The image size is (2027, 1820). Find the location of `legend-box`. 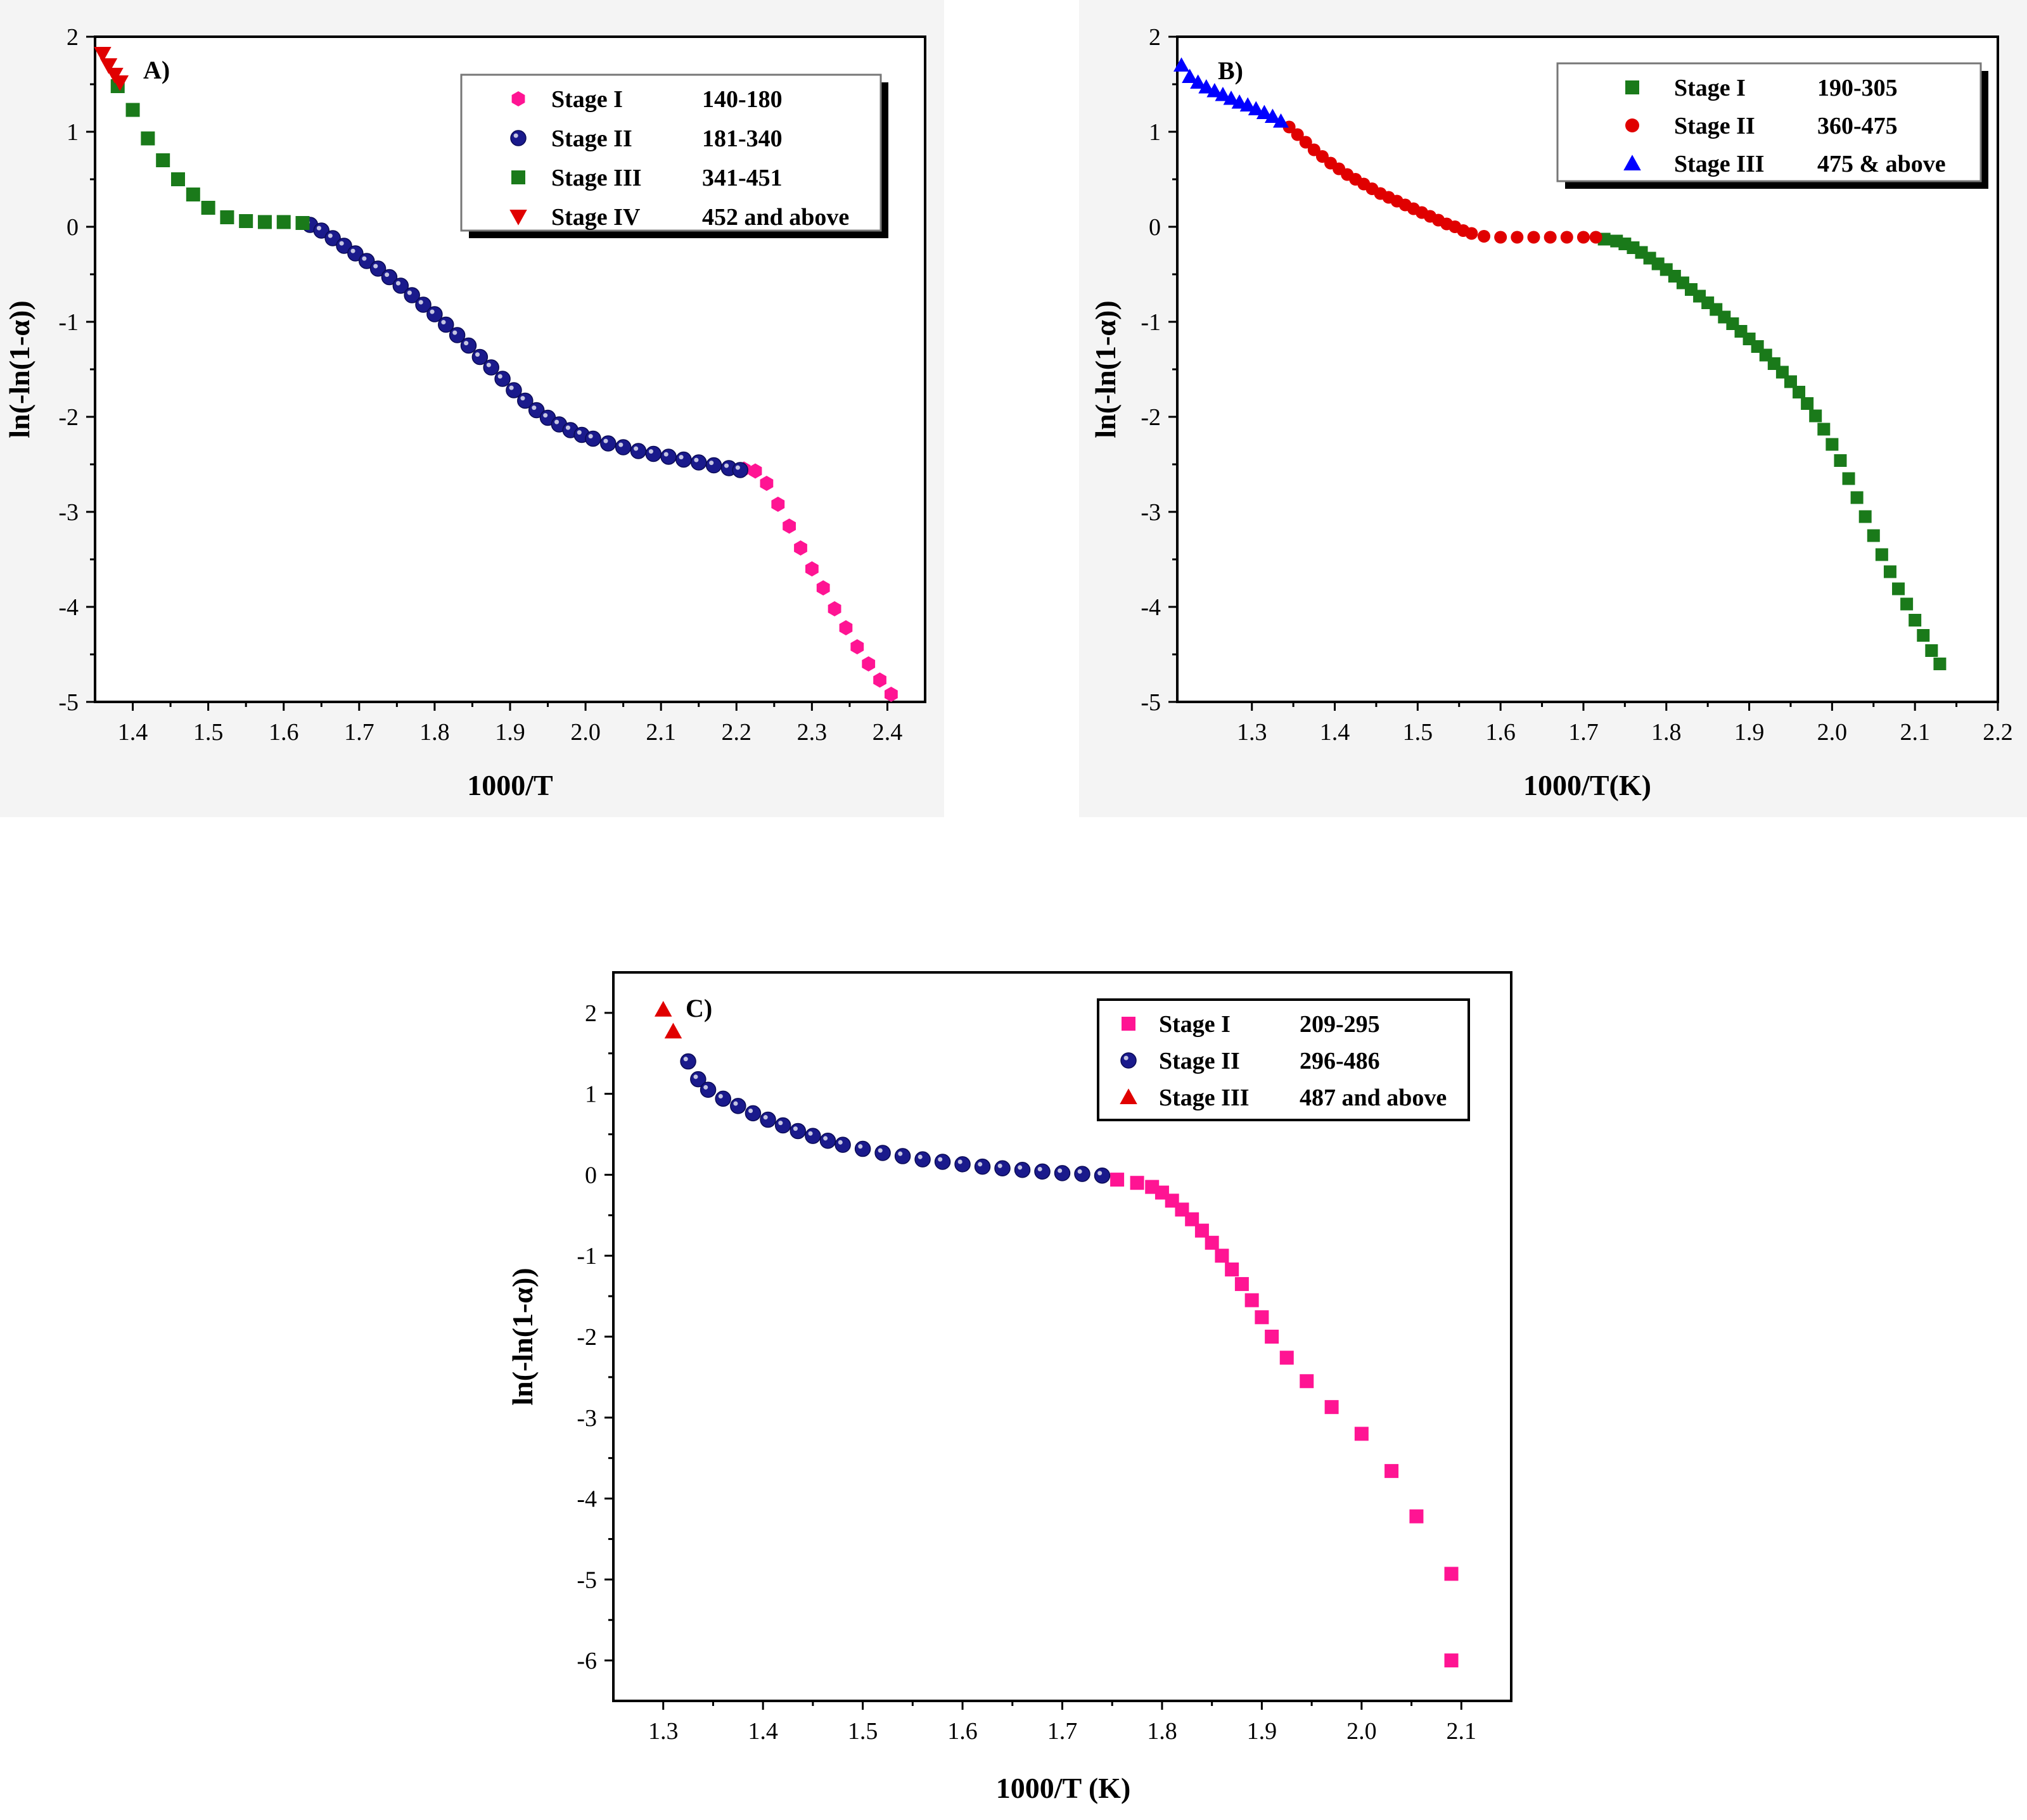

legend-box is located at coordinates (1283, 1059).